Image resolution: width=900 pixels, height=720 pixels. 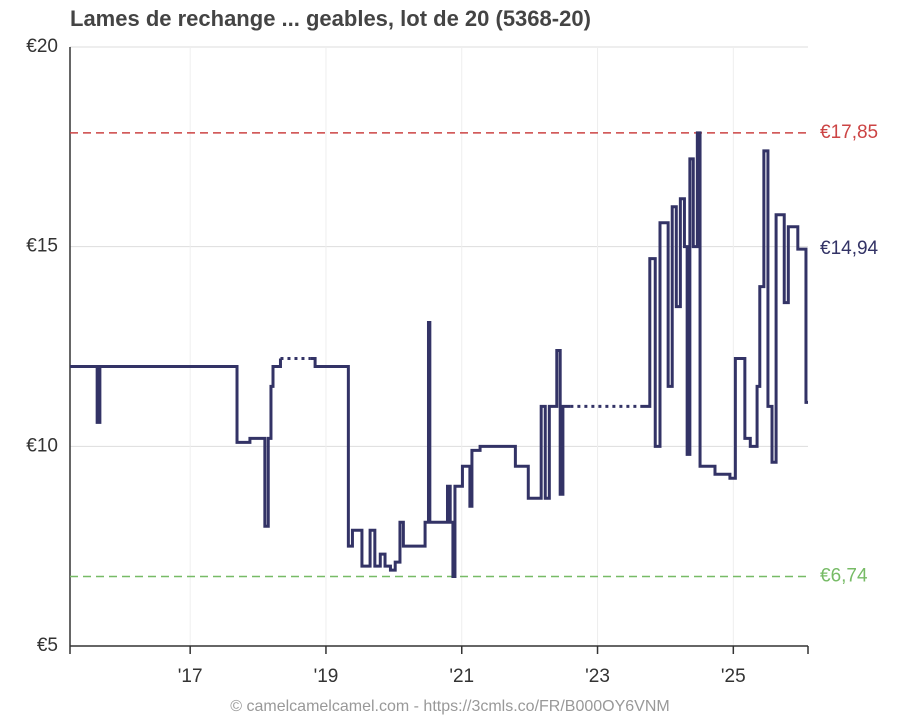 What do you see at coordinates (849, 132) in the screenshot?
I see `reference-label: €17,85` at bounding box center [849, 132].